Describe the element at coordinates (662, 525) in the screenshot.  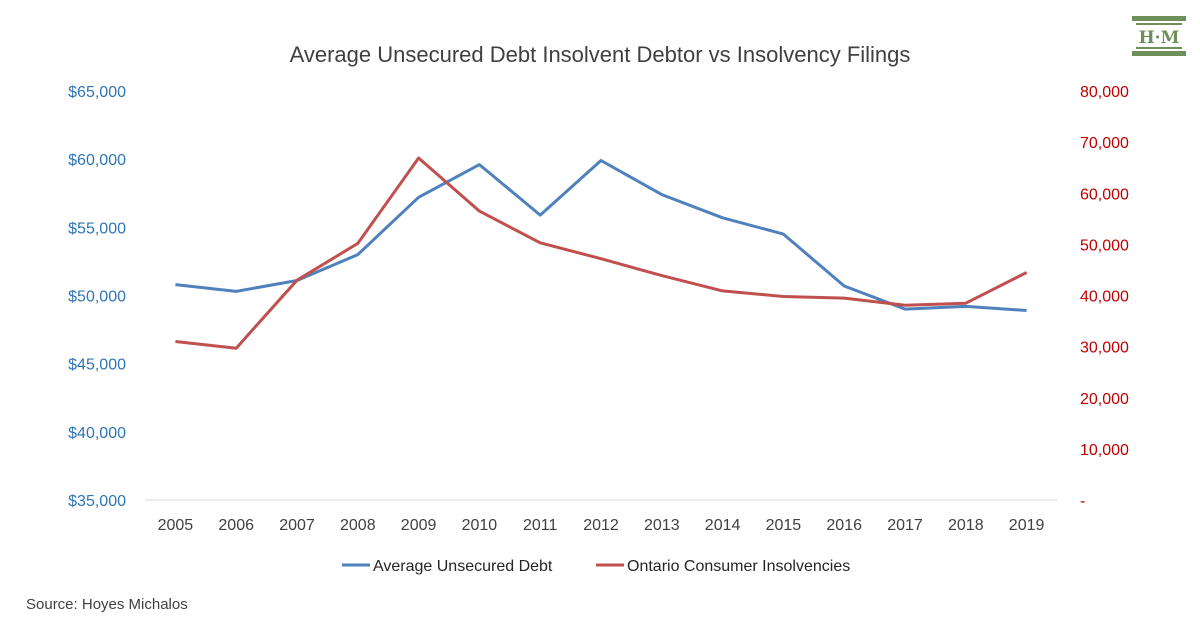
I see `x-tick-label: 2013` at that location.